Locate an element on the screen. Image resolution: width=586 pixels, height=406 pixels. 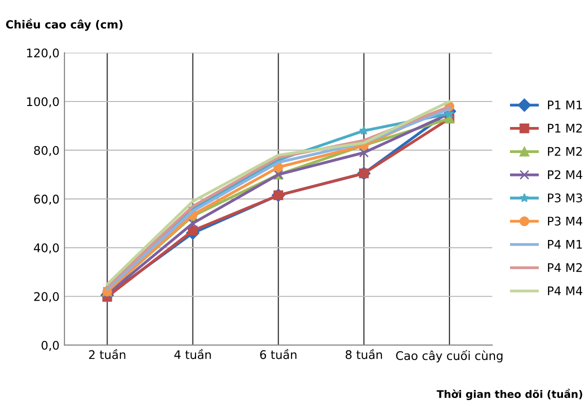
legend-label: P4 M2 is located at coordinates (565, 267).